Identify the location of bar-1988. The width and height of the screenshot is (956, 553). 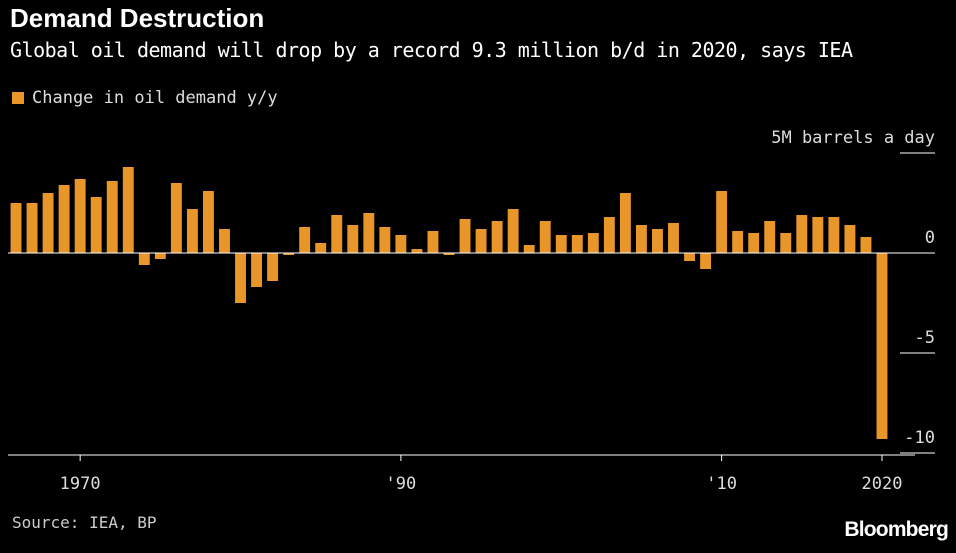
(369, 233).